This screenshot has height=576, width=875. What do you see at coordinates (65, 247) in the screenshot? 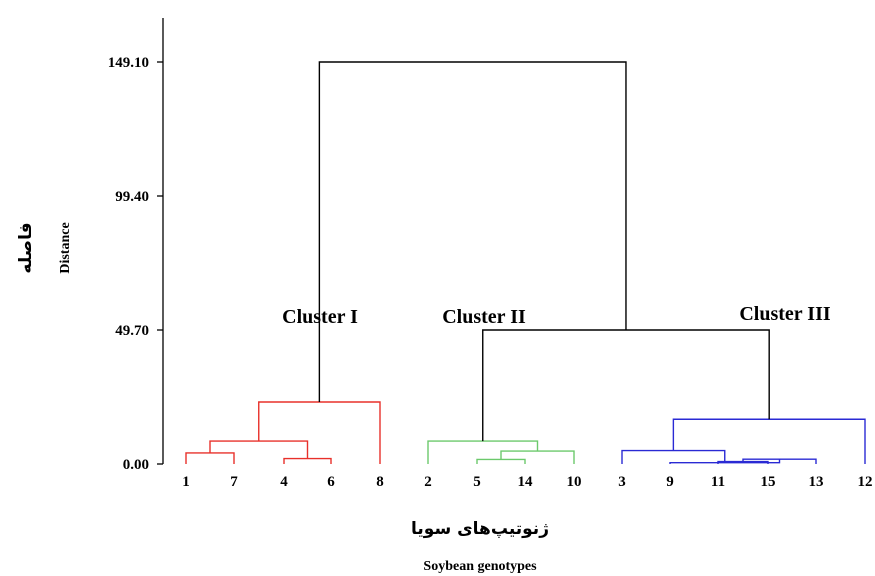
I see `y-axis-label-en: Distance` at bounding box center [65, 247].